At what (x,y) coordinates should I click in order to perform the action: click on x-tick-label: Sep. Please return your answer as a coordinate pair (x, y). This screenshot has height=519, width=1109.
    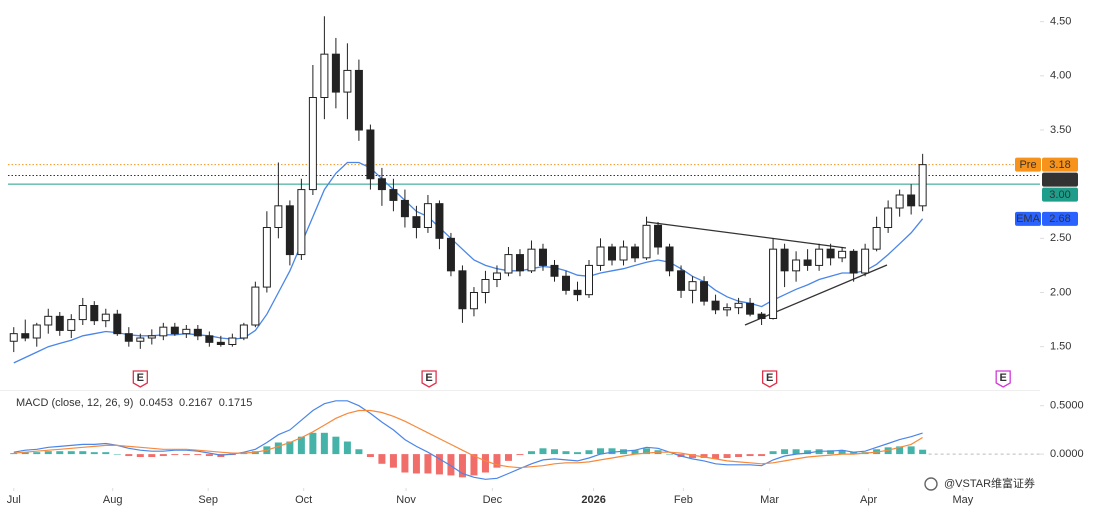
    Looking at the image, I should click on (208, 500).